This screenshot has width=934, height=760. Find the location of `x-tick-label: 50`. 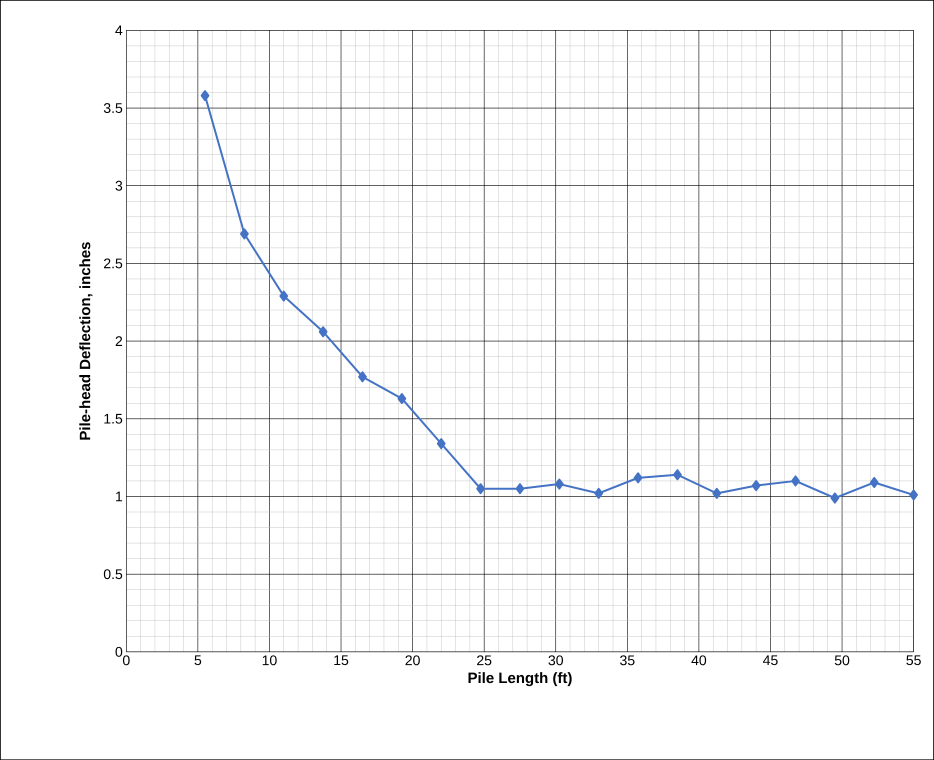

x-tick-label: 50 is located at coordinates (842, 660).